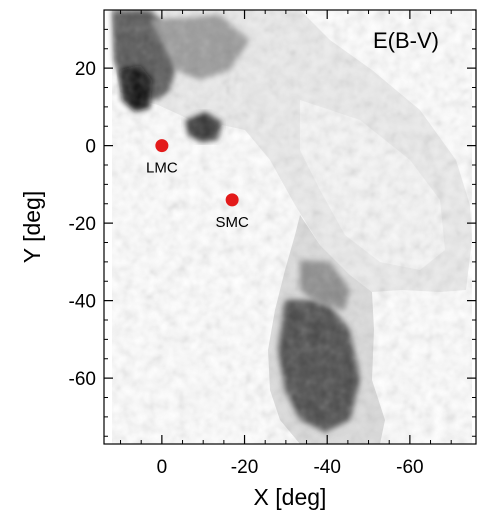  What do you see at coordinates (162, 467) in the screenshot?
I see `x-tick-label: 0` at bounding box center [162, 467].